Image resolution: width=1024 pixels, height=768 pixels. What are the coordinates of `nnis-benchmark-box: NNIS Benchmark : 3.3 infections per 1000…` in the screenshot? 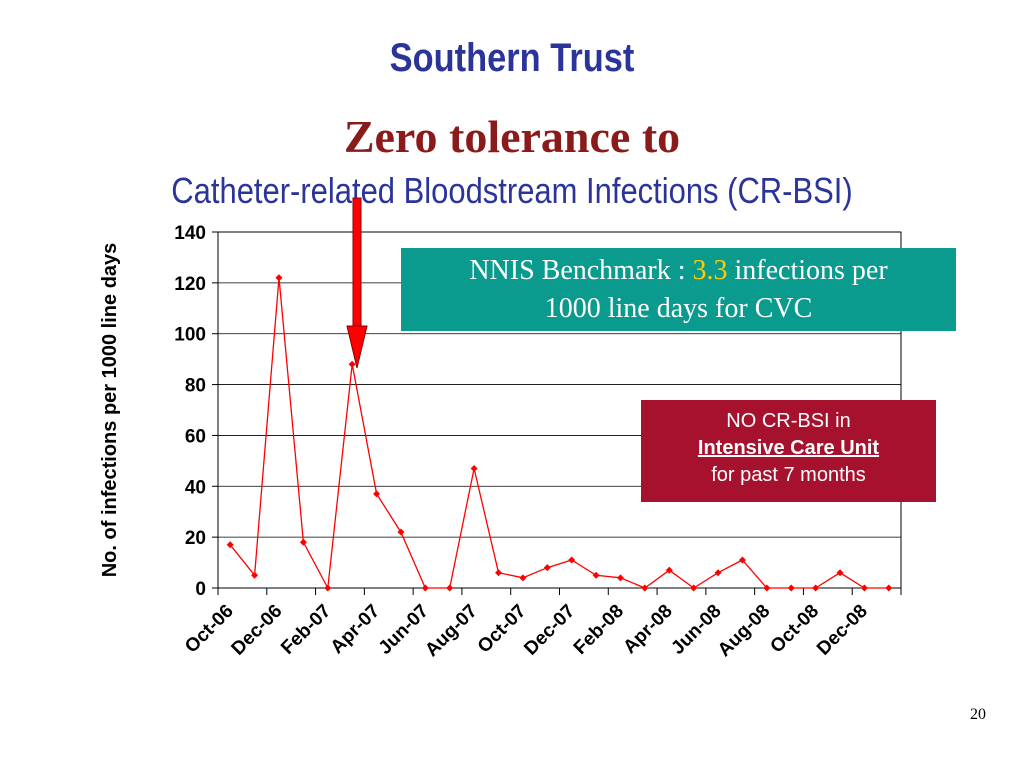 It's located at (678, 289).